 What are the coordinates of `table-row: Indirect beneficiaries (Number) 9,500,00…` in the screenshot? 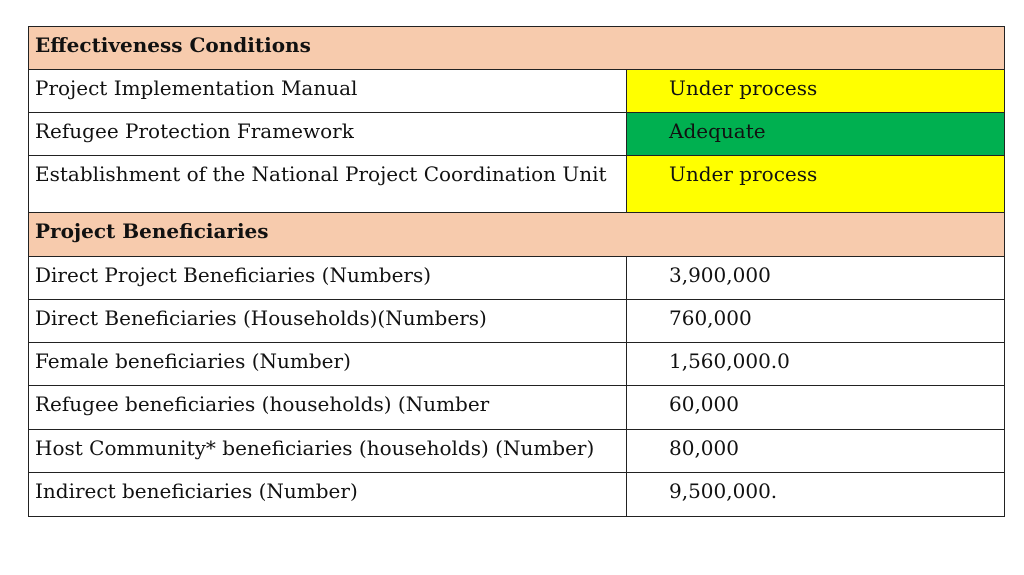 It's located at (517, 494).